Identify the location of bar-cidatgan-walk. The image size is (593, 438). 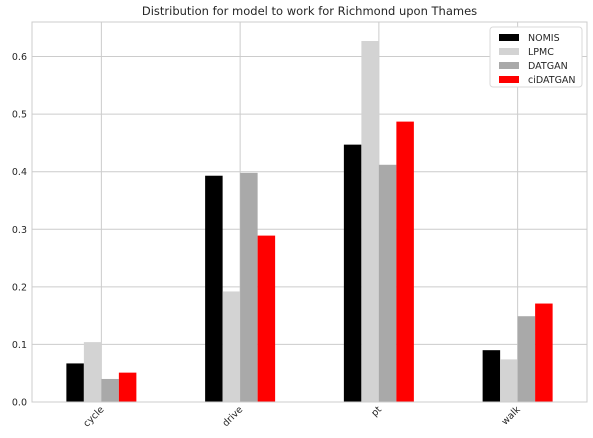
(544, 352).